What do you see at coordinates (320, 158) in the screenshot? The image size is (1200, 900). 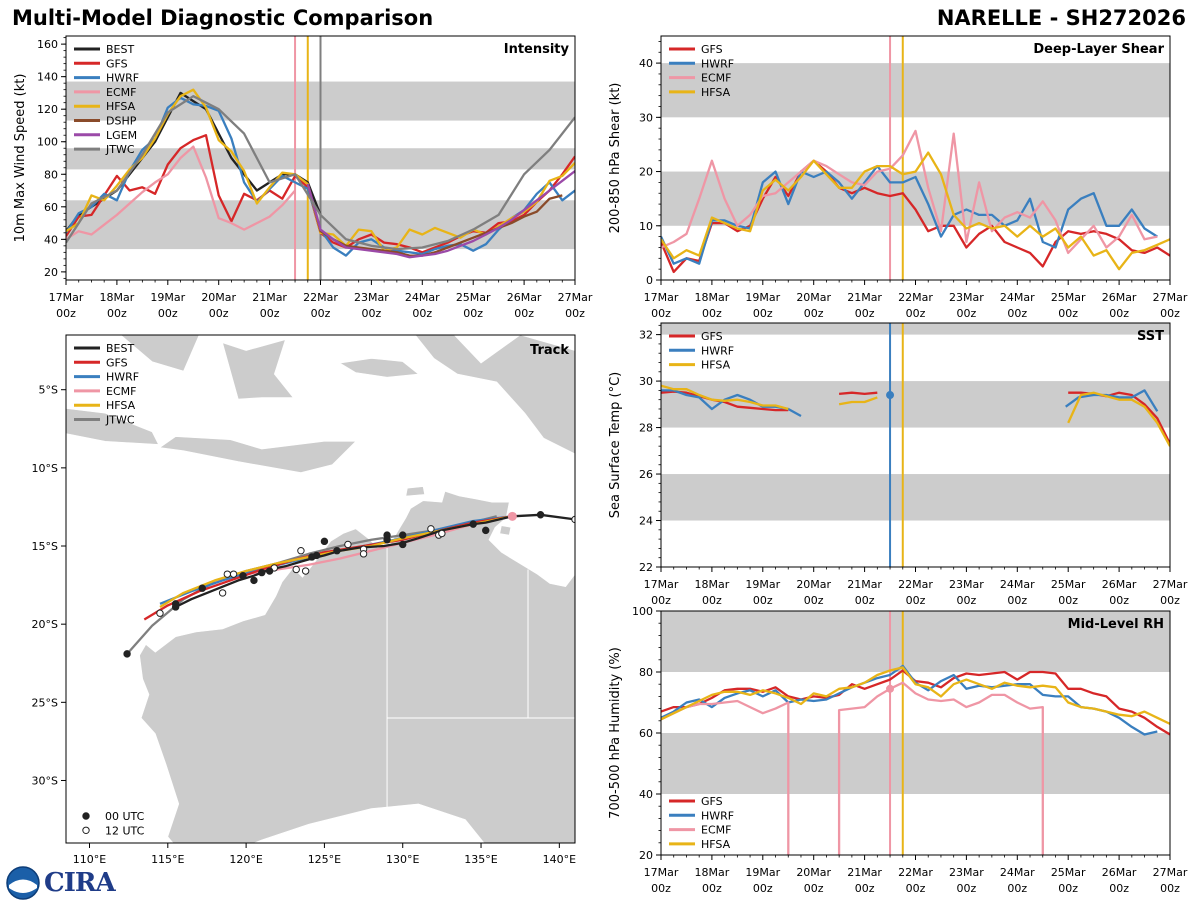 I see `intensity-plot-area` at bounding box center [320, 158].